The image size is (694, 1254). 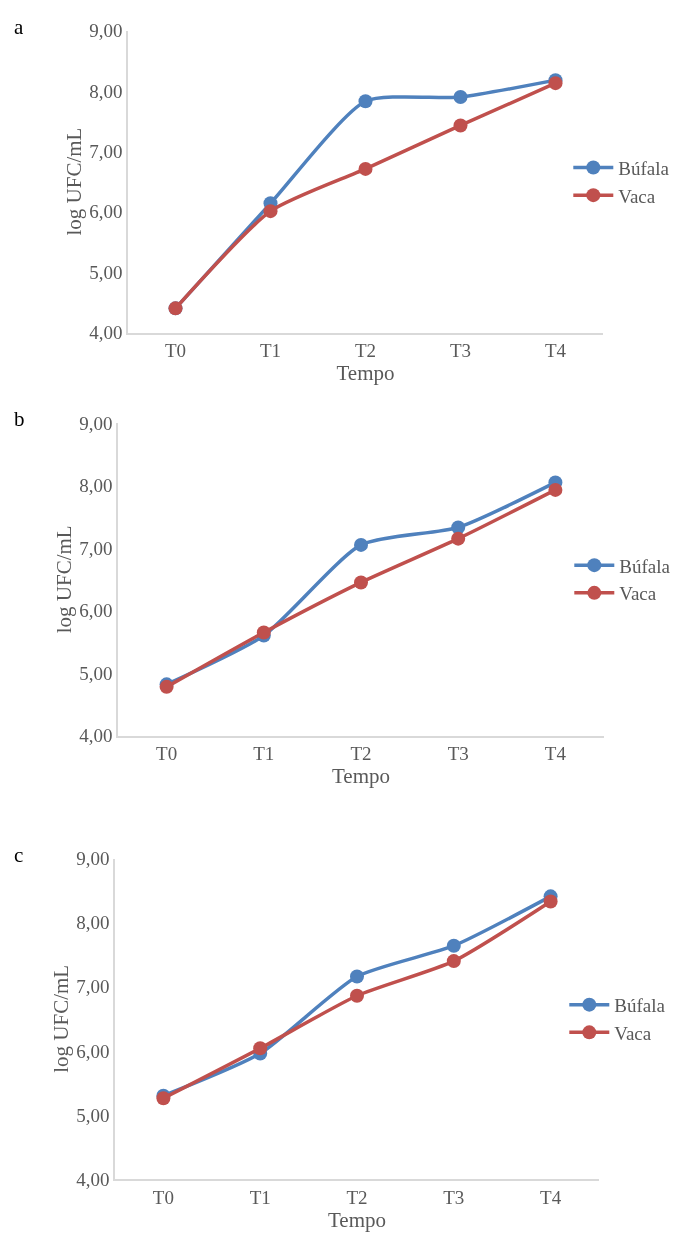 What do you see at coordinates (19, 419) in the screenshot?
I see `chart-title: b` at bounding box center [19, 419].